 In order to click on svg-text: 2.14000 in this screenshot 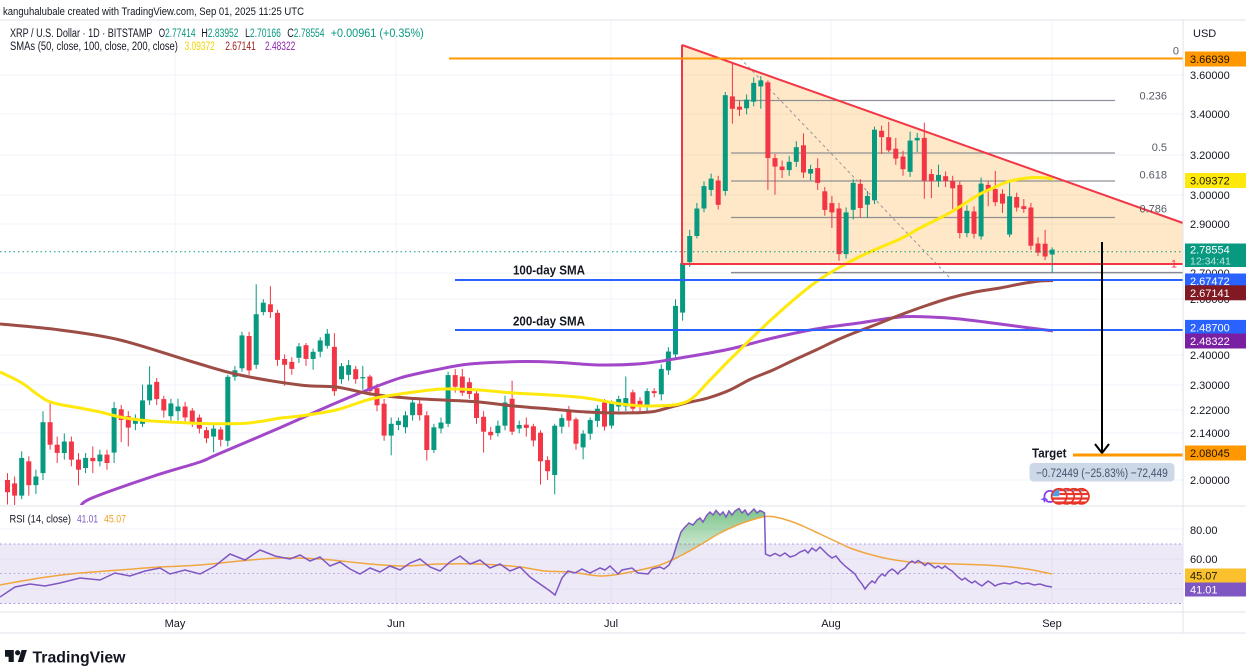, I will do `click(1210, 434)`.